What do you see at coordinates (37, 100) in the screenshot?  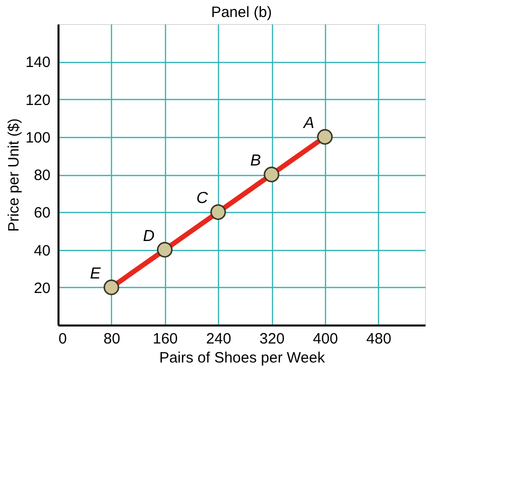 I see `y-tick-label: 120` at bounding box center [37, 100].